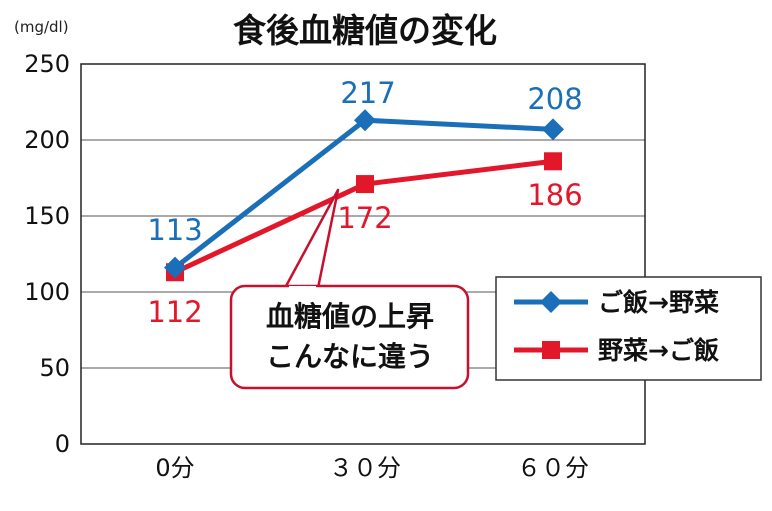 The image size is (772, 511). Describe the element at coordinates (47, 64) in the screenshot. I see `y-tick-250: 250` at that location.